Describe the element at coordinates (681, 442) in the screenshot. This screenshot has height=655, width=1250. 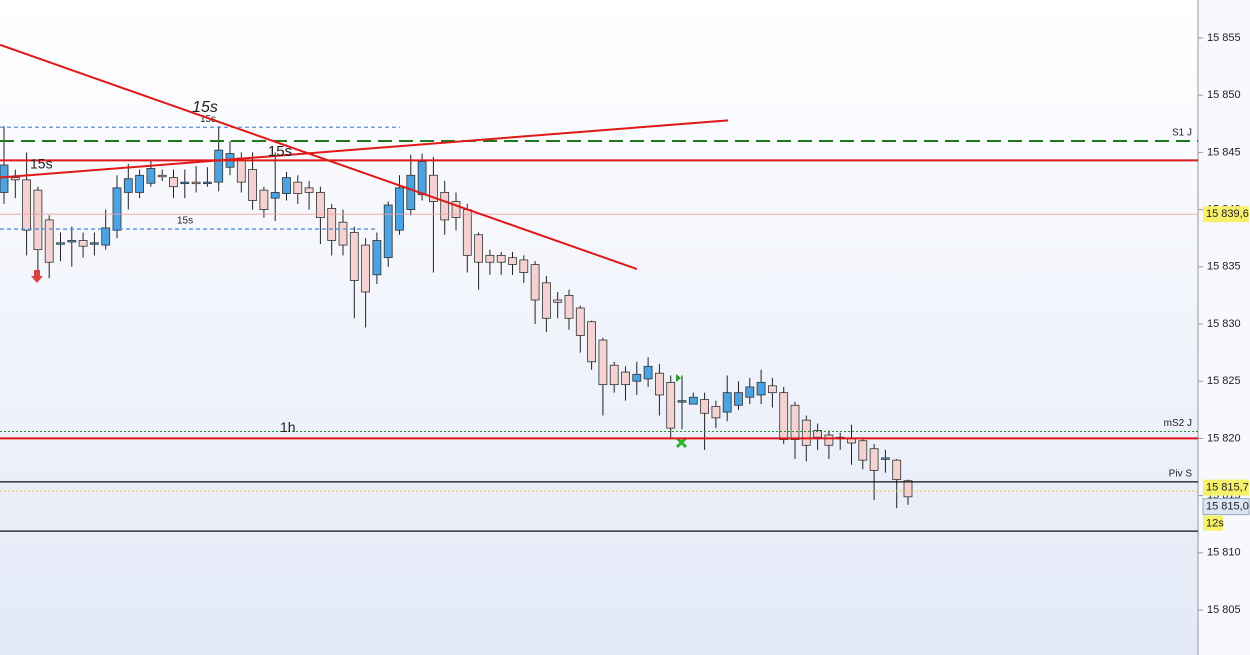
I see `cross-marker` at that location.